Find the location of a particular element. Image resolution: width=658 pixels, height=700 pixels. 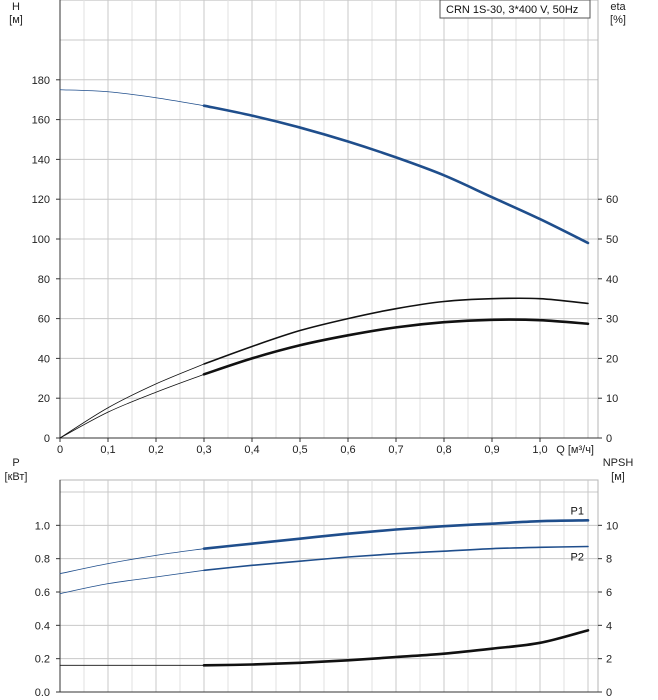

model-label-box: CRN 1S-30, 3*400 V, 50Hz is located at coordinates (515, 9).